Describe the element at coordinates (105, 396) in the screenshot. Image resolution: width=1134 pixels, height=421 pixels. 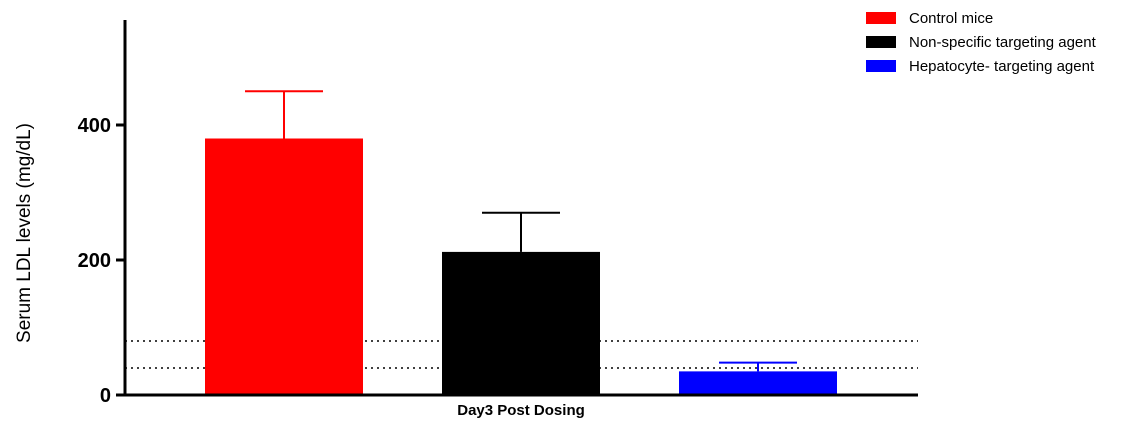
I see `y-tick-label: 0` at that location.